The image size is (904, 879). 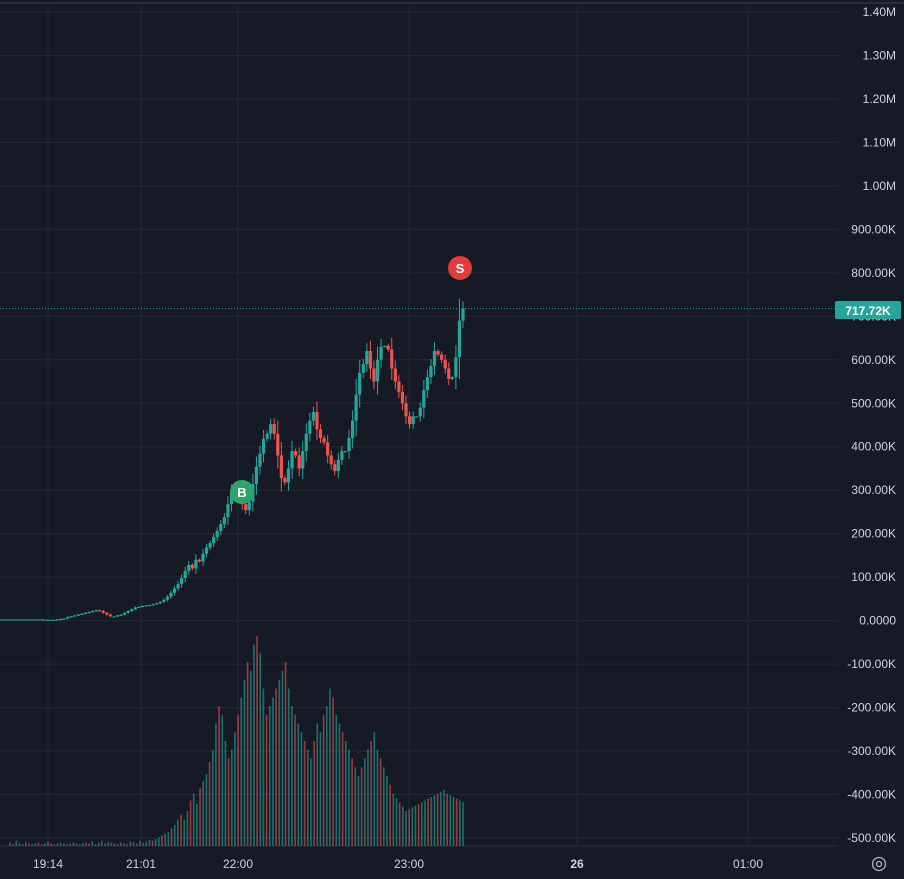 I want to click on current-price-label: 717.72K, so click(x=868, y=311).